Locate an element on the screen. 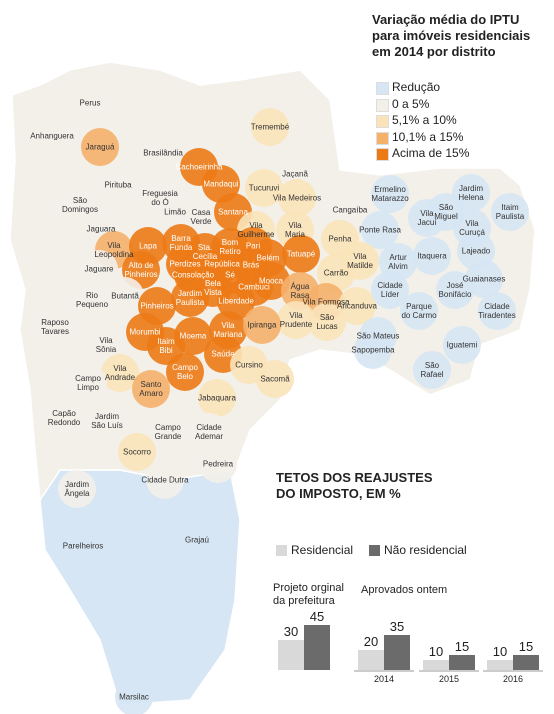 The width and height of the screenshot is (554, 714). district-label: Sta. Cecília is located at coordinates (205, 252).